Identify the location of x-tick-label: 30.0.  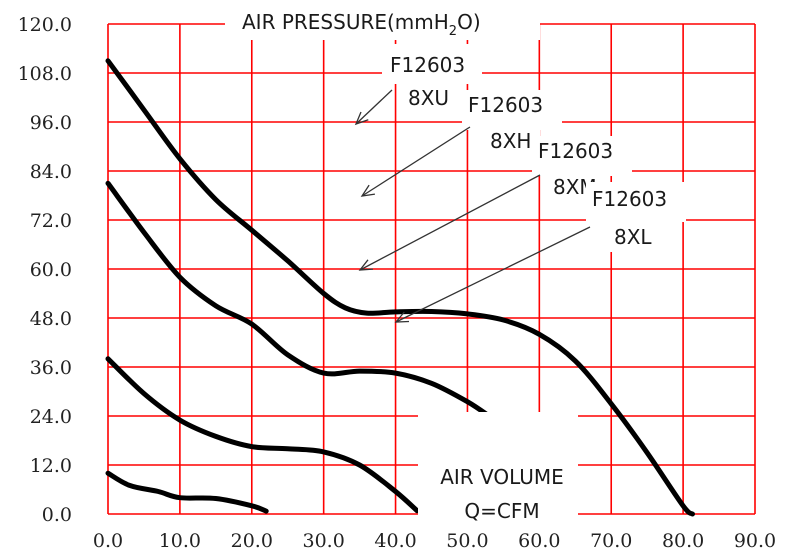
(324, 541).